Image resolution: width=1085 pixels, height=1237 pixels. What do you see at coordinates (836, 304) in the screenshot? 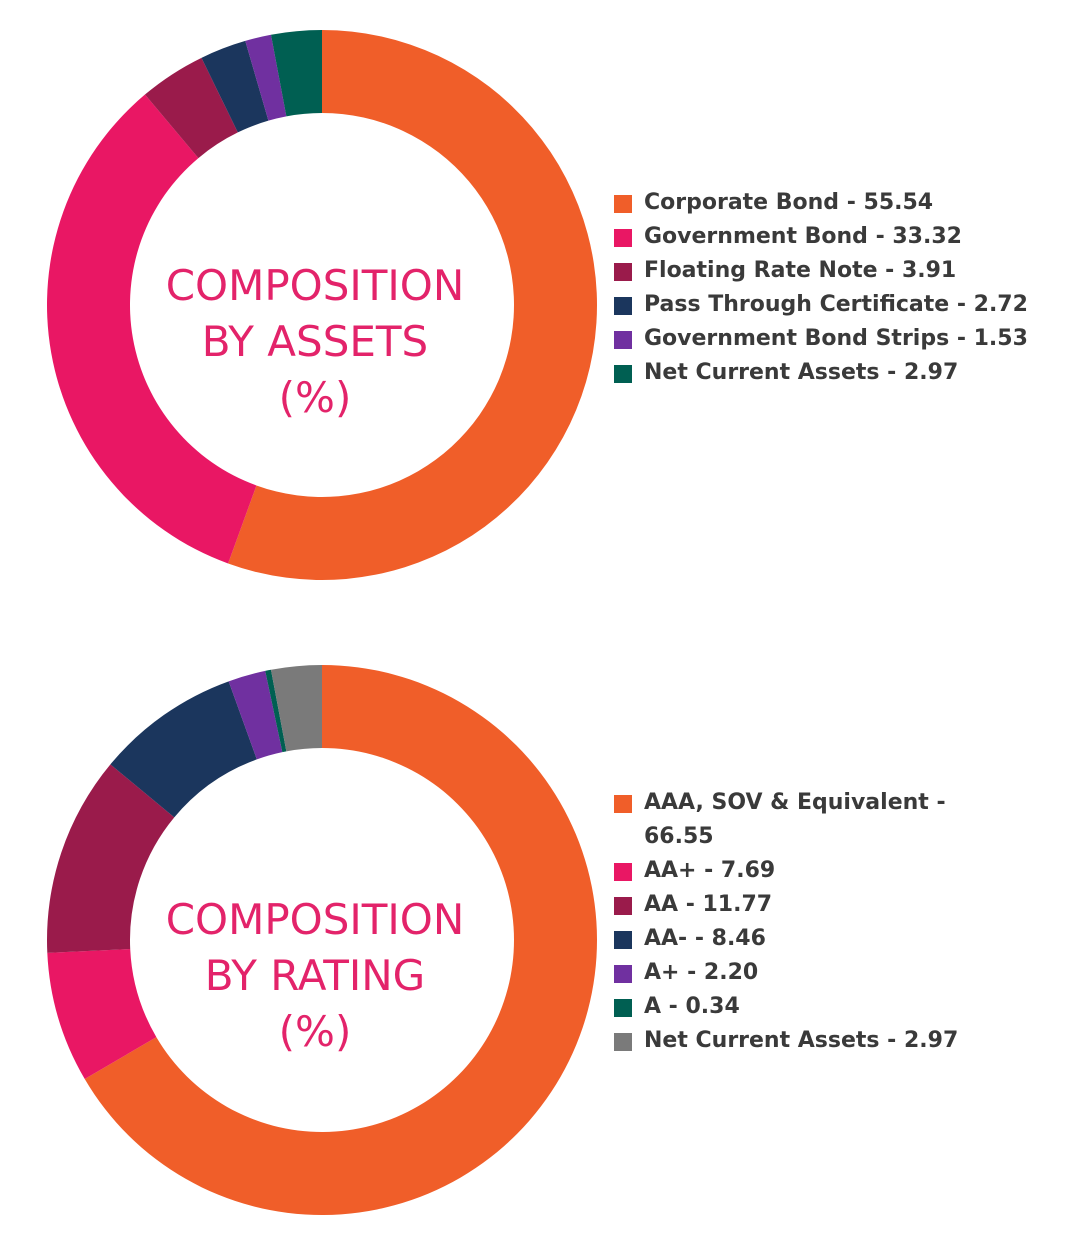
I see `legend-label: Pass Through Certificate - 2.72` at bounding box center [836, 304].